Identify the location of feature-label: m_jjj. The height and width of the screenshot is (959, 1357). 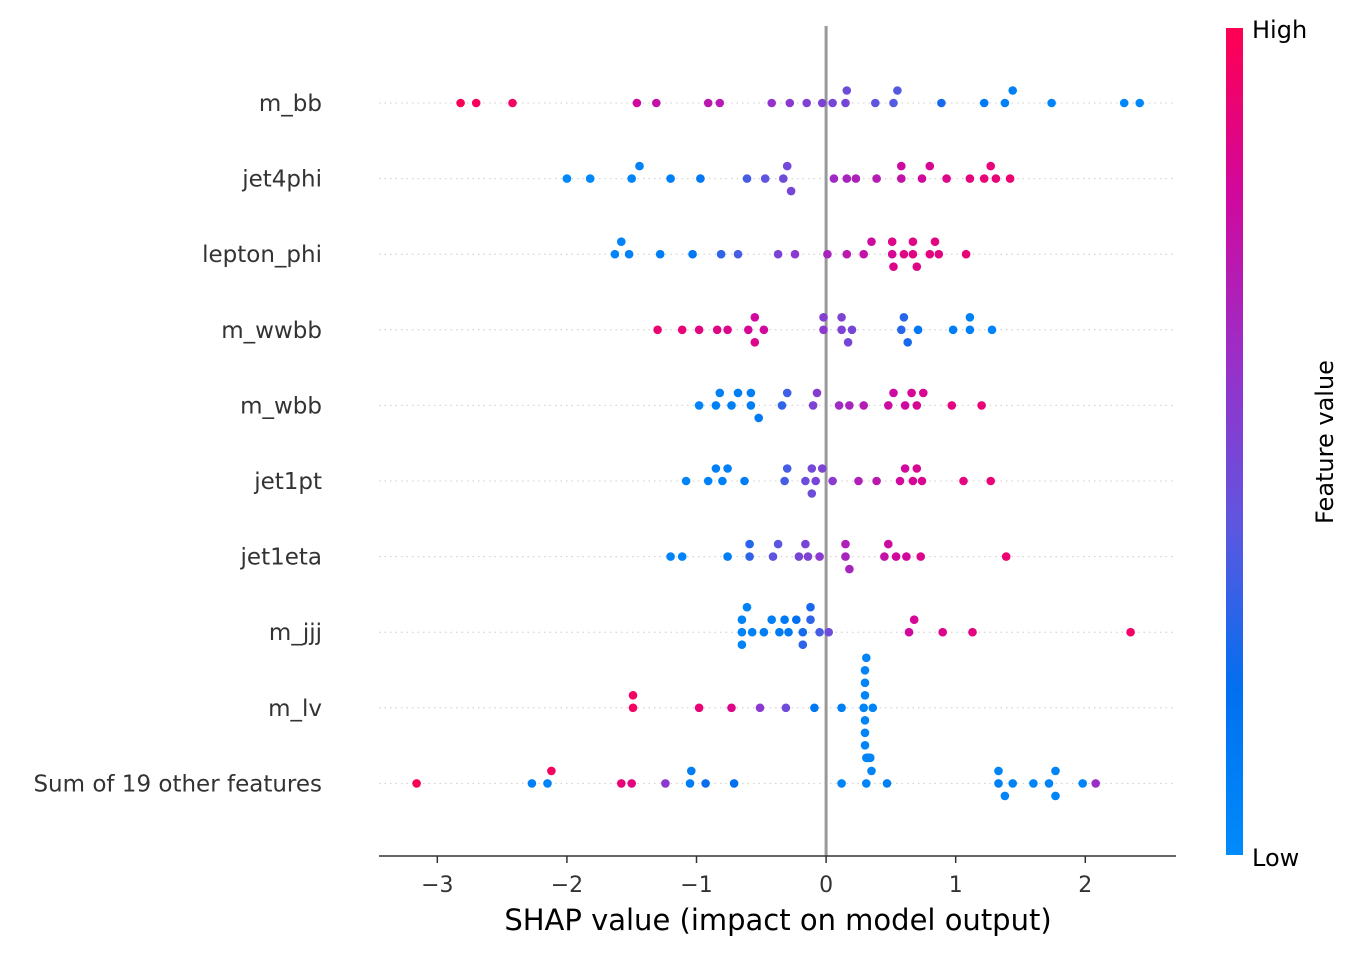
(295, 633).